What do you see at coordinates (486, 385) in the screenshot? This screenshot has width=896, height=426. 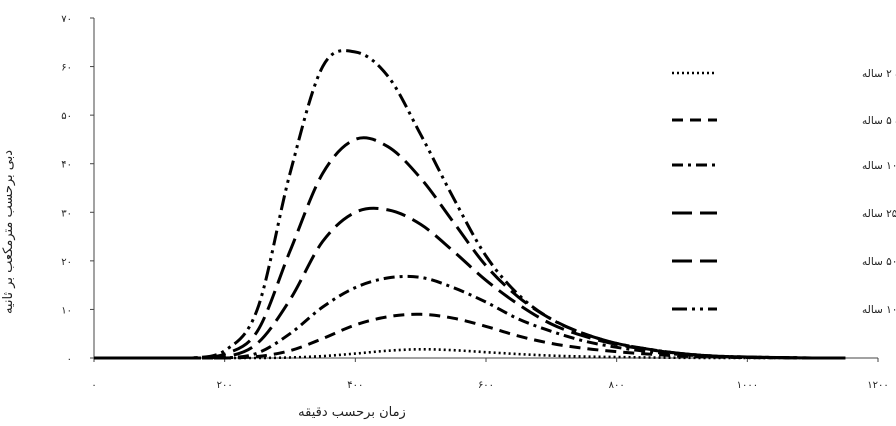 I see `x-tick-label: ۶۰۰` at bounding box center [486, 385].